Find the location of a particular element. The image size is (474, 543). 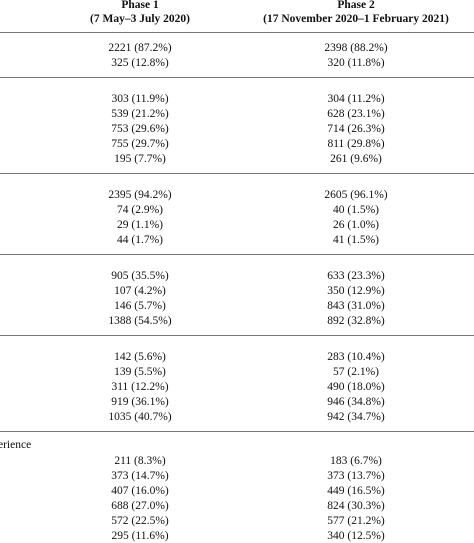

cell: 633 (23.3%) is located at coordinates (356, 276).